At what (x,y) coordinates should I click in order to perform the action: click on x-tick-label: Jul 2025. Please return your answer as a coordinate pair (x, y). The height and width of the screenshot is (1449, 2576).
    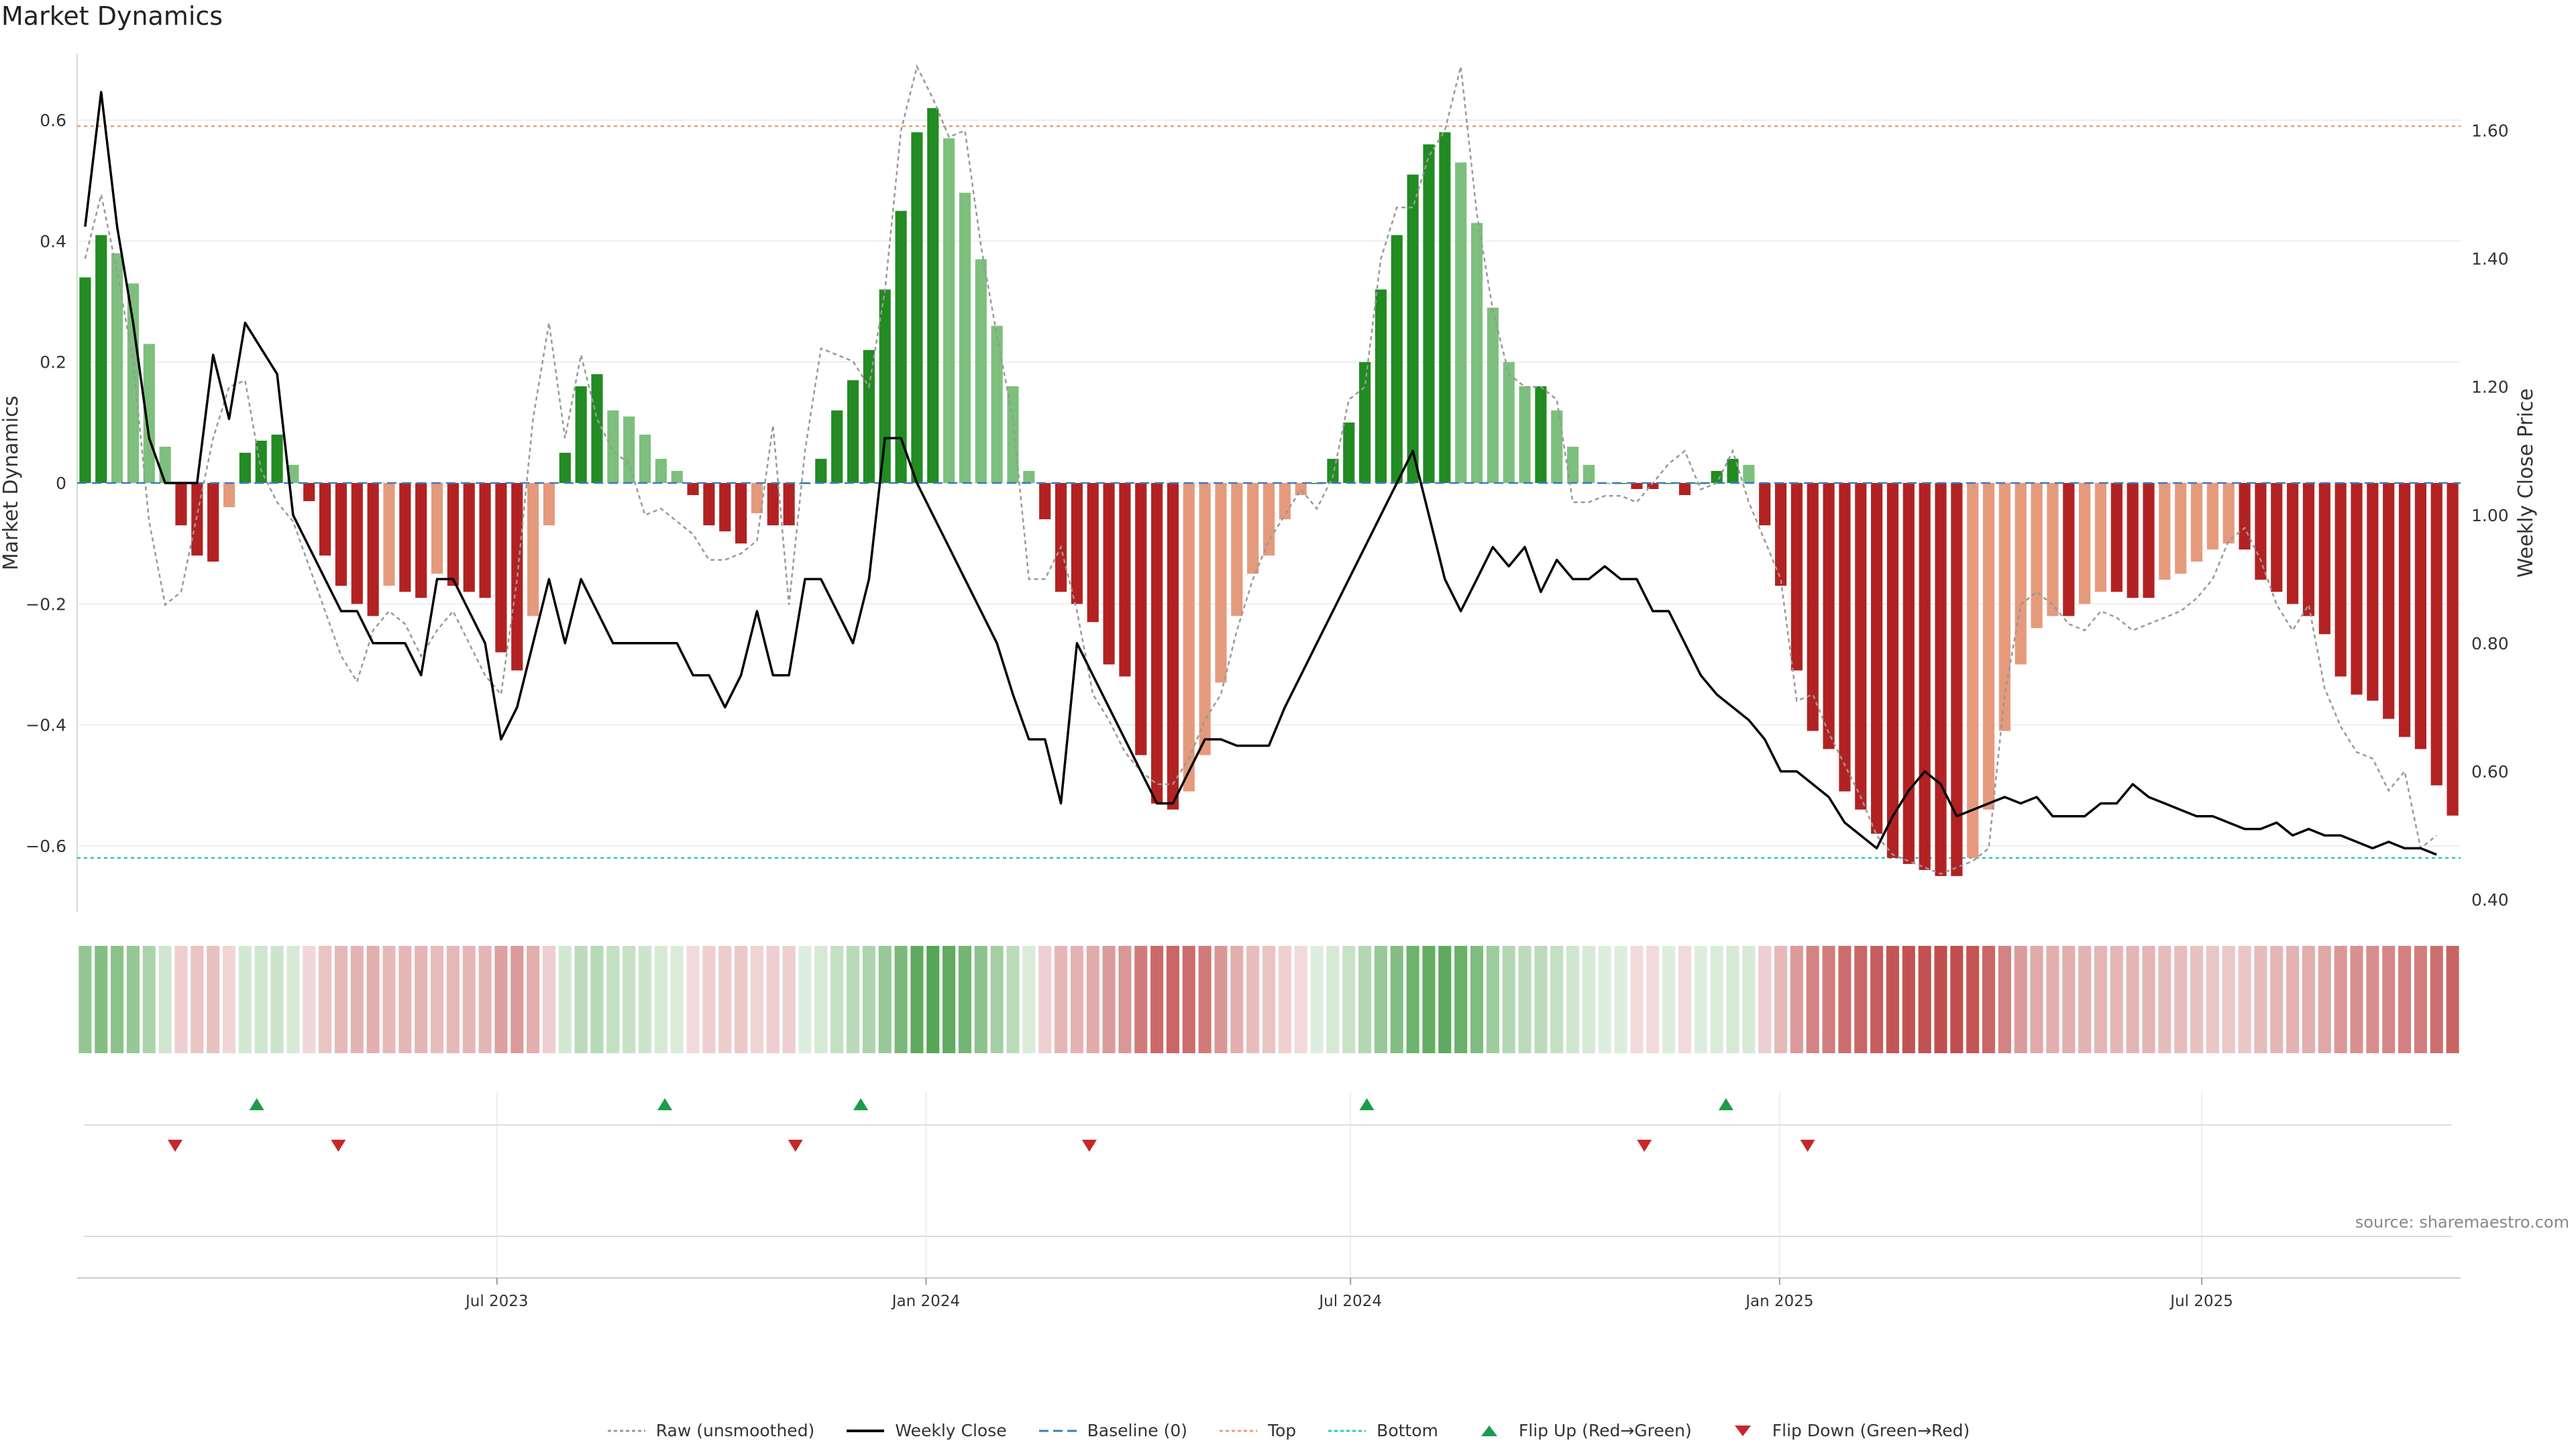
    Looking at the image, I should click on (2201, 1301).